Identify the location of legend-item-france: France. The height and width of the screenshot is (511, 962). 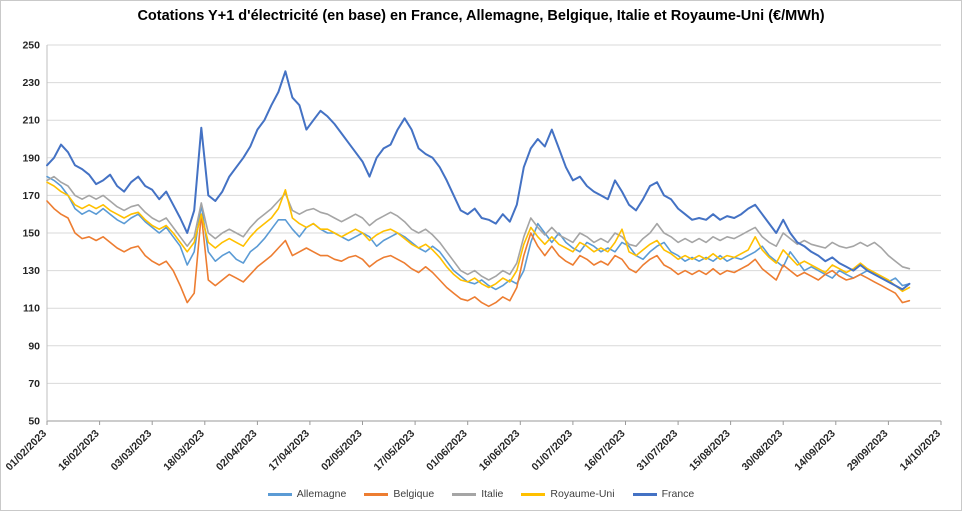
(663, 494).